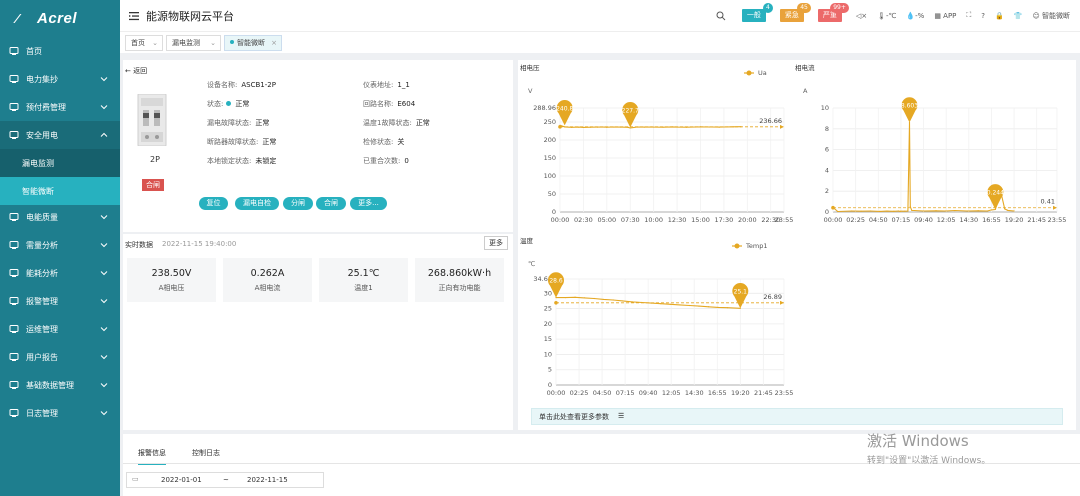 This screenshot has height=496, width=1080. Describe the element at coordinates (60, 217) in the screenshot. I see `sidebar-item-6: 电能质量` at that location.